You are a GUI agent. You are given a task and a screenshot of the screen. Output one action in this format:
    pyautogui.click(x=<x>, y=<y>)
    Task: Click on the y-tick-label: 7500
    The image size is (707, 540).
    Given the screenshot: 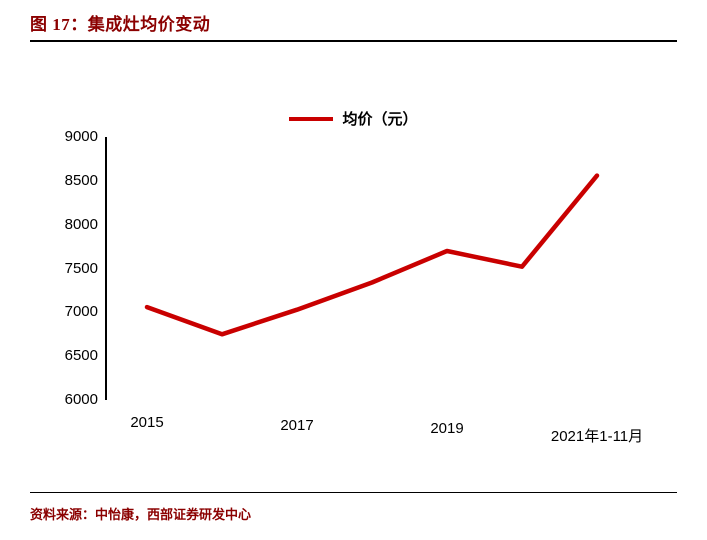 What is the action you would take?
    pyautogui.click(x=81, y=268)
    